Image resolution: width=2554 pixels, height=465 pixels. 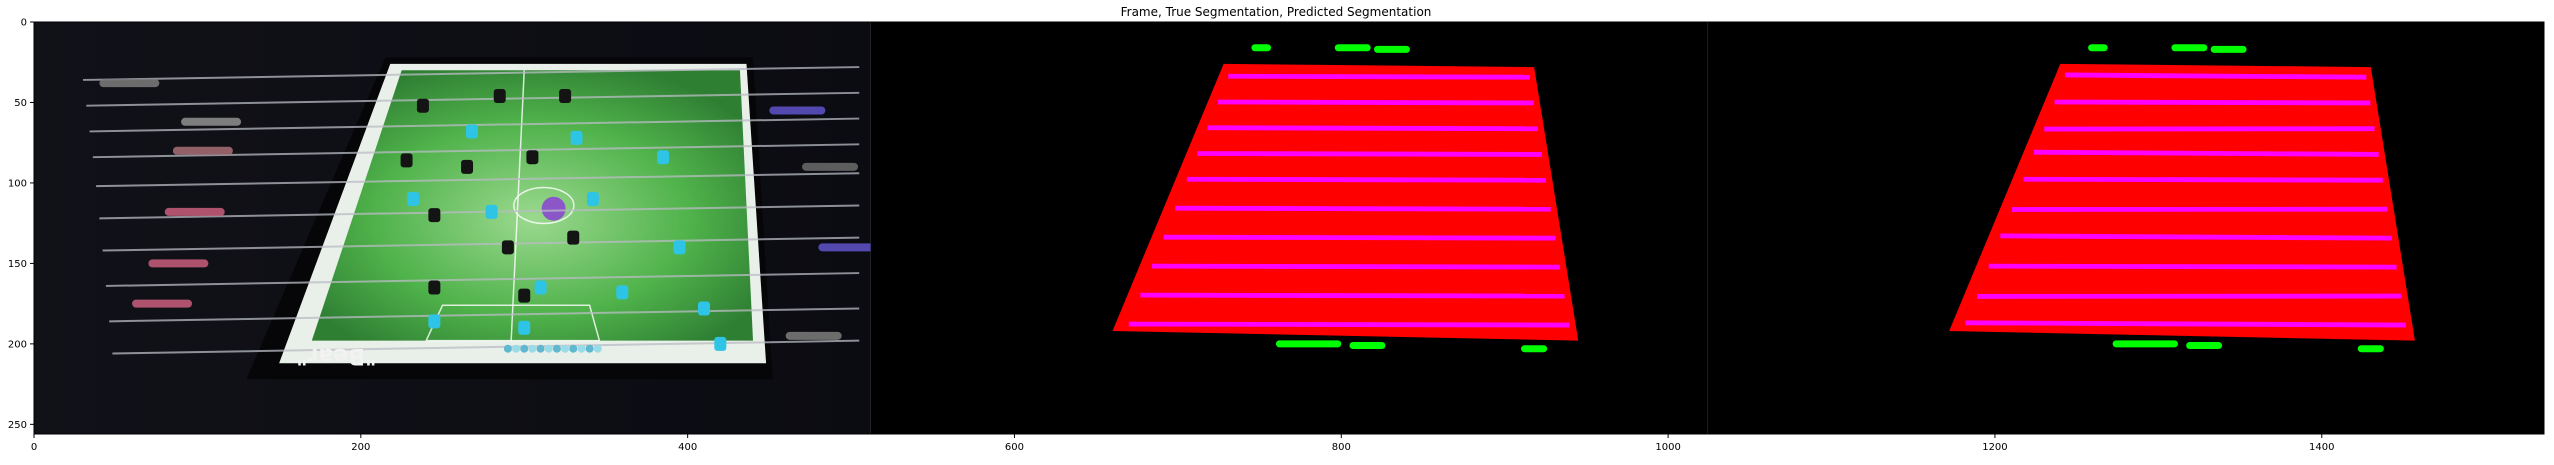 I want to click on y-tick-label: 150, so click(x=17, y=264).